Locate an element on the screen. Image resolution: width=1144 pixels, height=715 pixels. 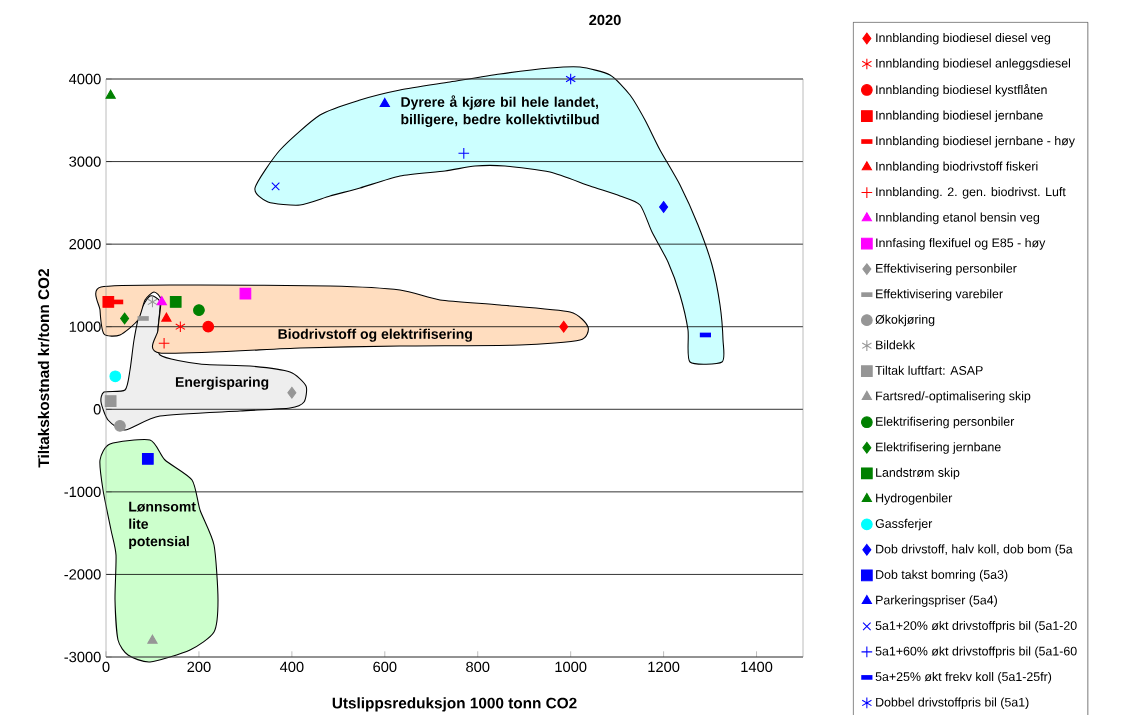
x-tick-label: 1200 is located at coordinates (664, 667).